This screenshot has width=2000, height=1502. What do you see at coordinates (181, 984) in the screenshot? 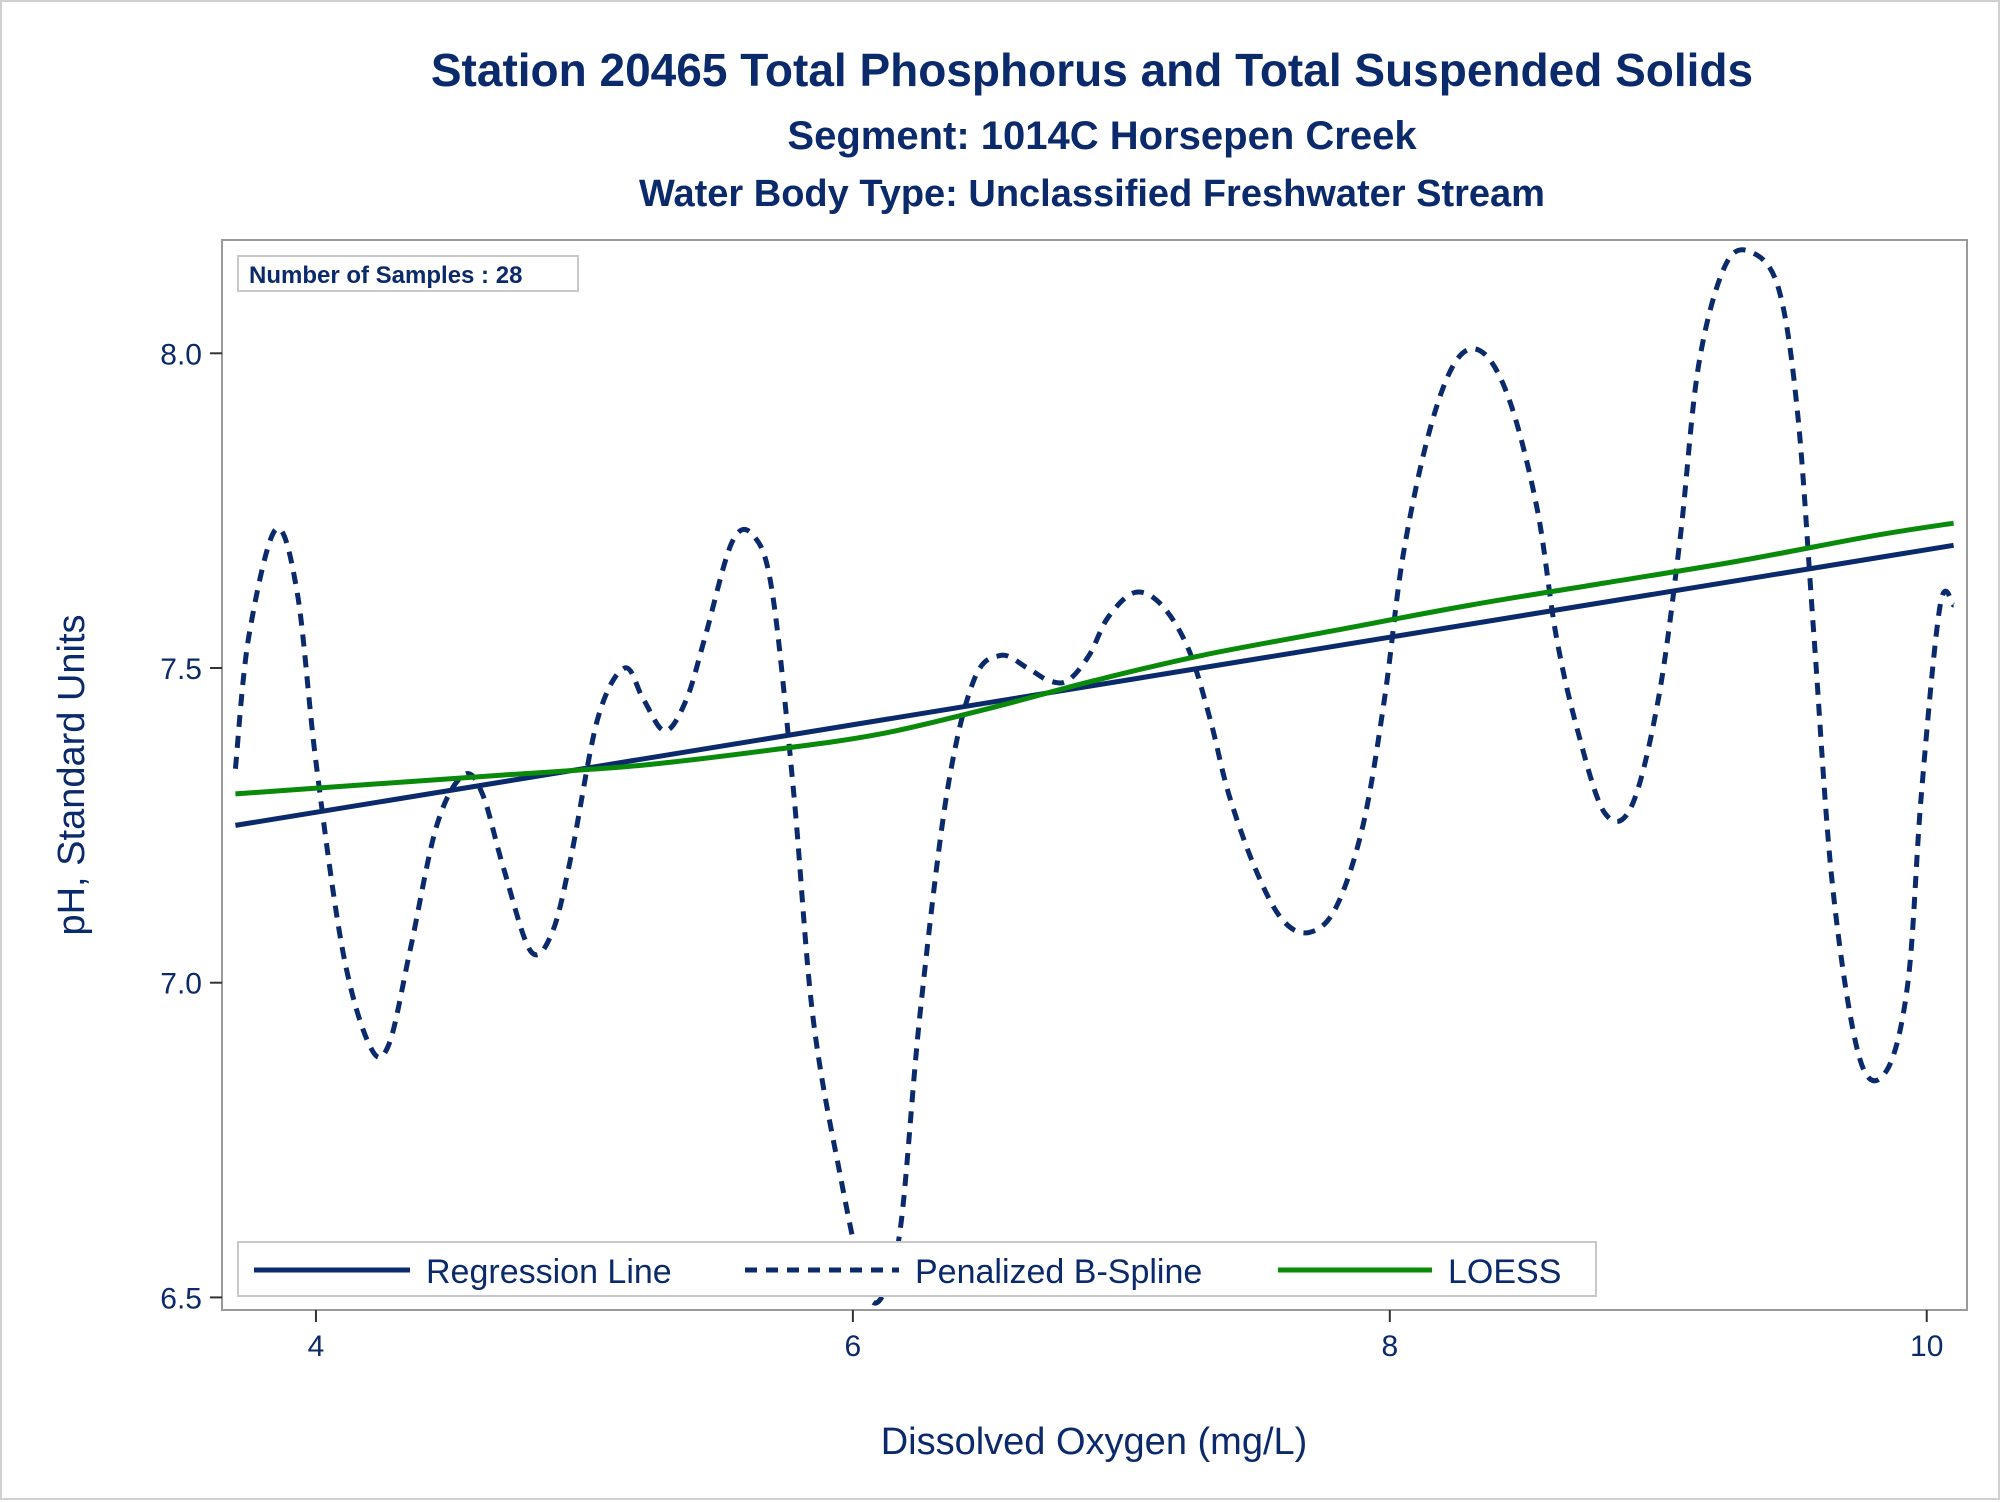
I see `y-tick-label: 7.0` at bounding box center [181, 984].